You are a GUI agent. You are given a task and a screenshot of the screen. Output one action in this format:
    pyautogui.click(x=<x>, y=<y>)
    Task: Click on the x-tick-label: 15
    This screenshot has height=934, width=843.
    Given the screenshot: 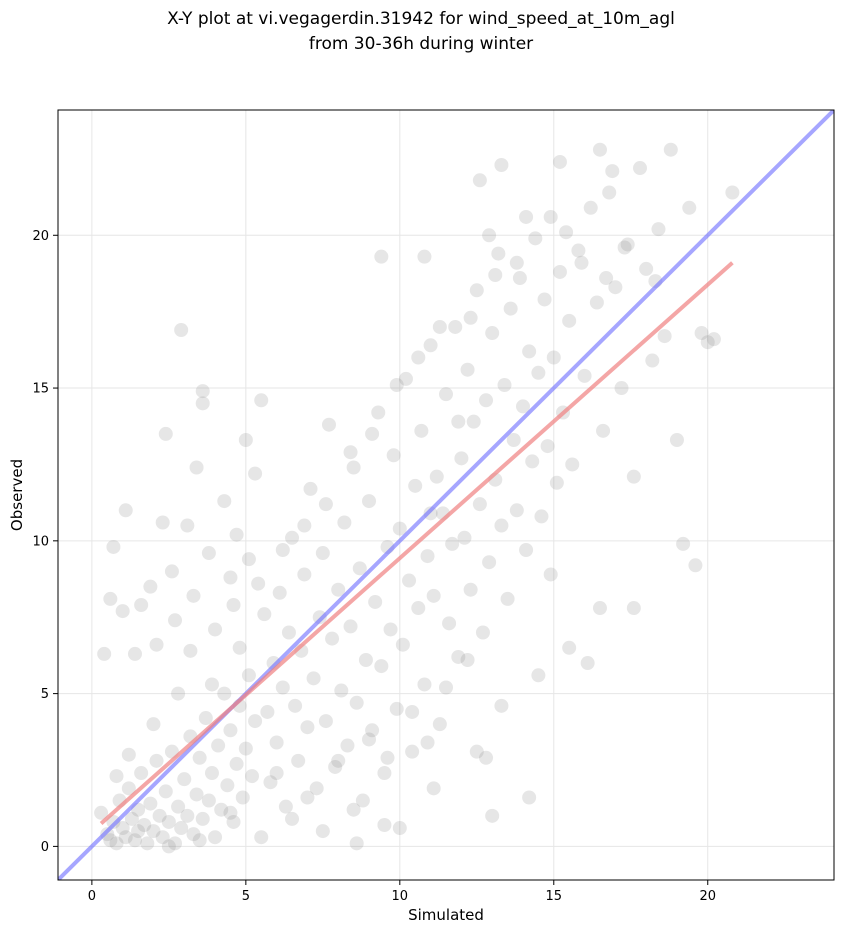 What is the action you would take?
    pyautogui.click(x=554, y=896)
    